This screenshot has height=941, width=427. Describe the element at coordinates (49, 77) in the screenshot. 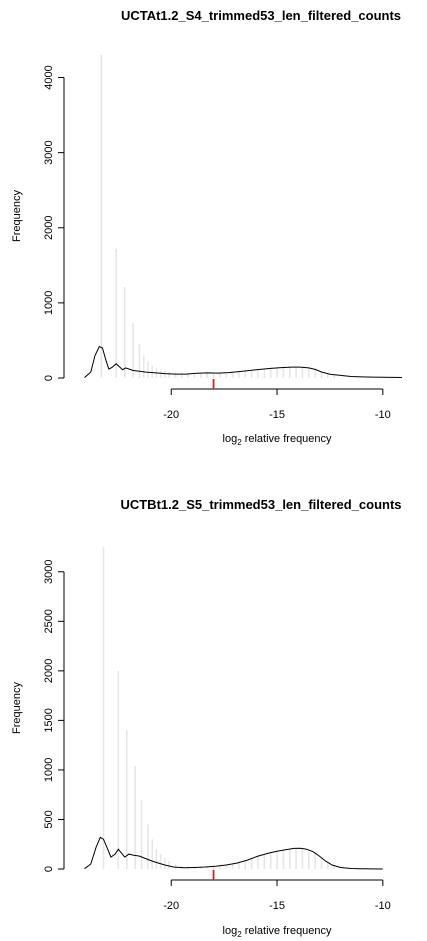

I see `y-tick-label: 4000` at that location.